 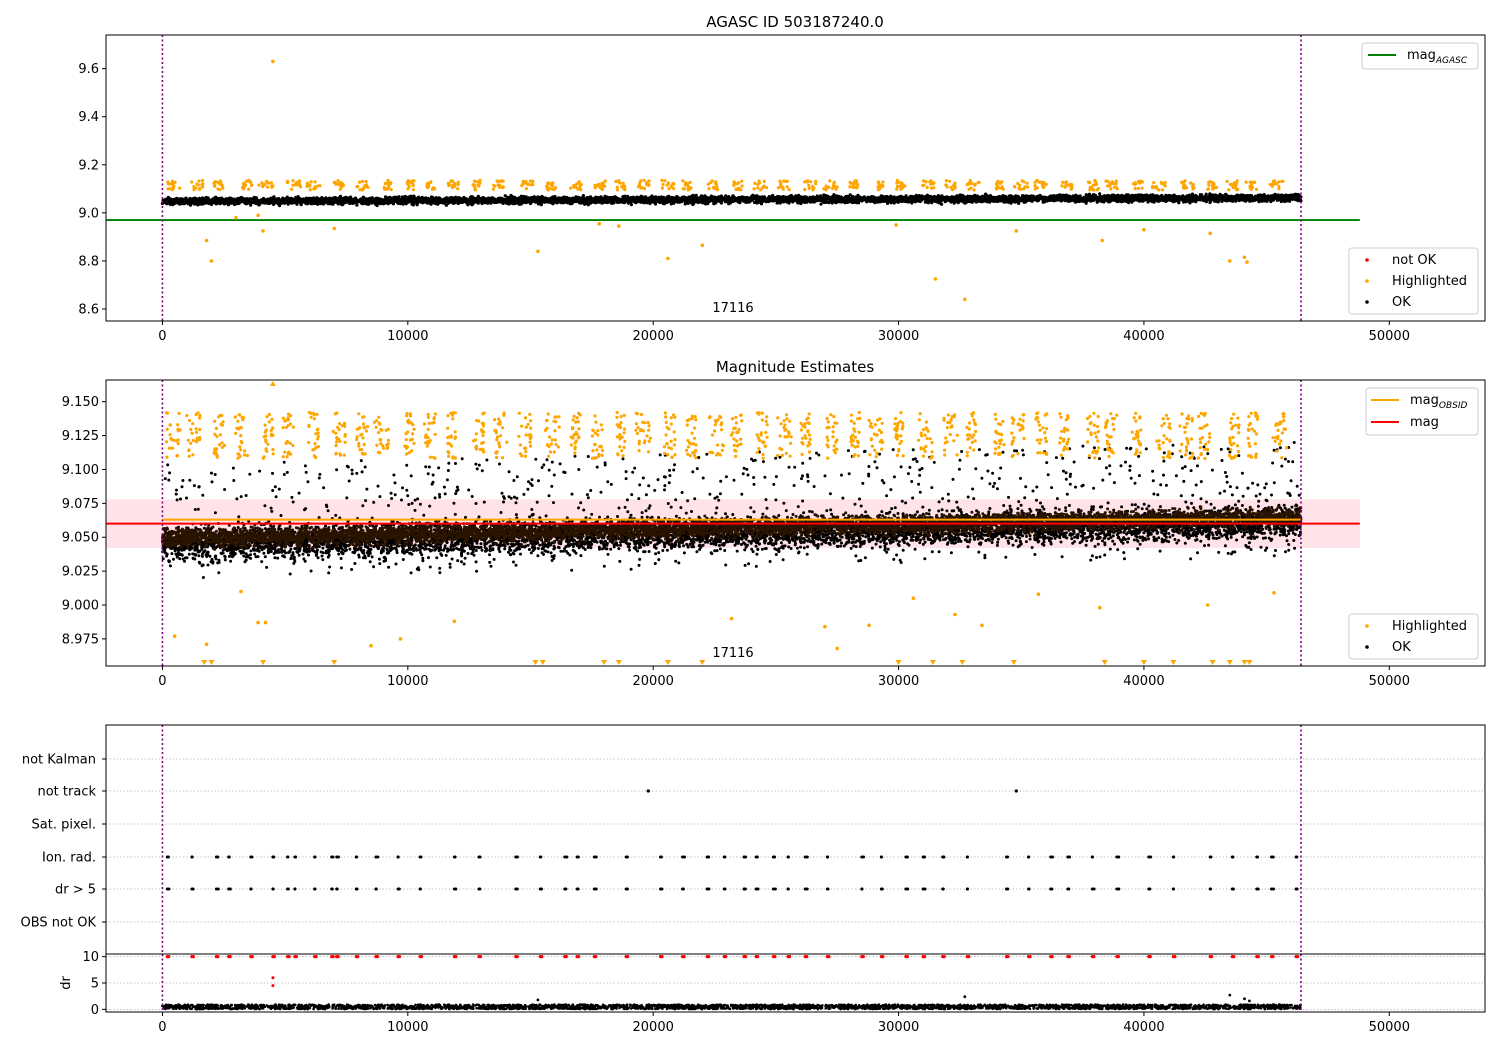 I want to click on chart-title: AGASC ID 503187240.0, so click(x=795, y=22).